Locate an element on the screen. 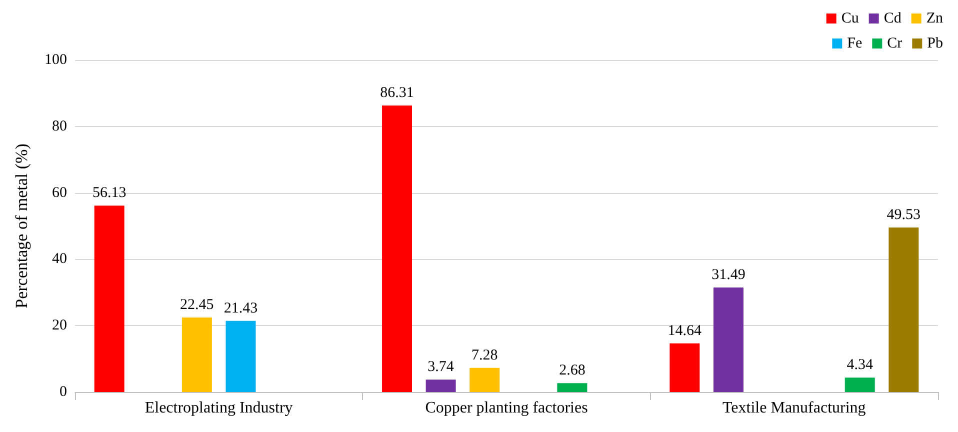 This screenshot has height=432, width=958. data-label: 2.68 is located at coordinates (572, 370).